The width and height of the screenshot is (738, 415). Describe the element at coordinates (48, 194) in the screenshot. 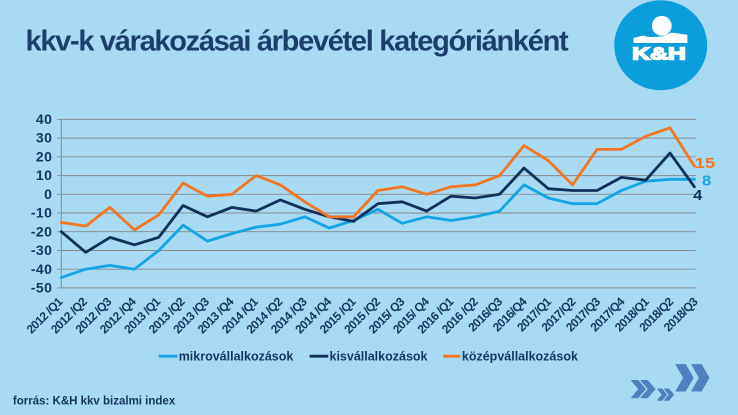

I see `svg-text: 0` at that location.